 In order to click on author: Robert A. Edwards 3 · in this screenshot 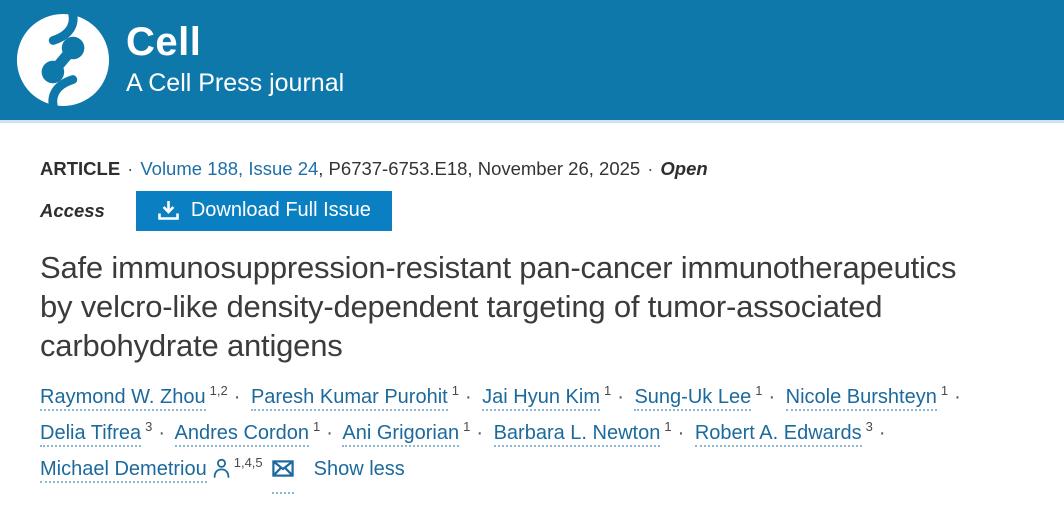, I will do `click(792, 433)`.